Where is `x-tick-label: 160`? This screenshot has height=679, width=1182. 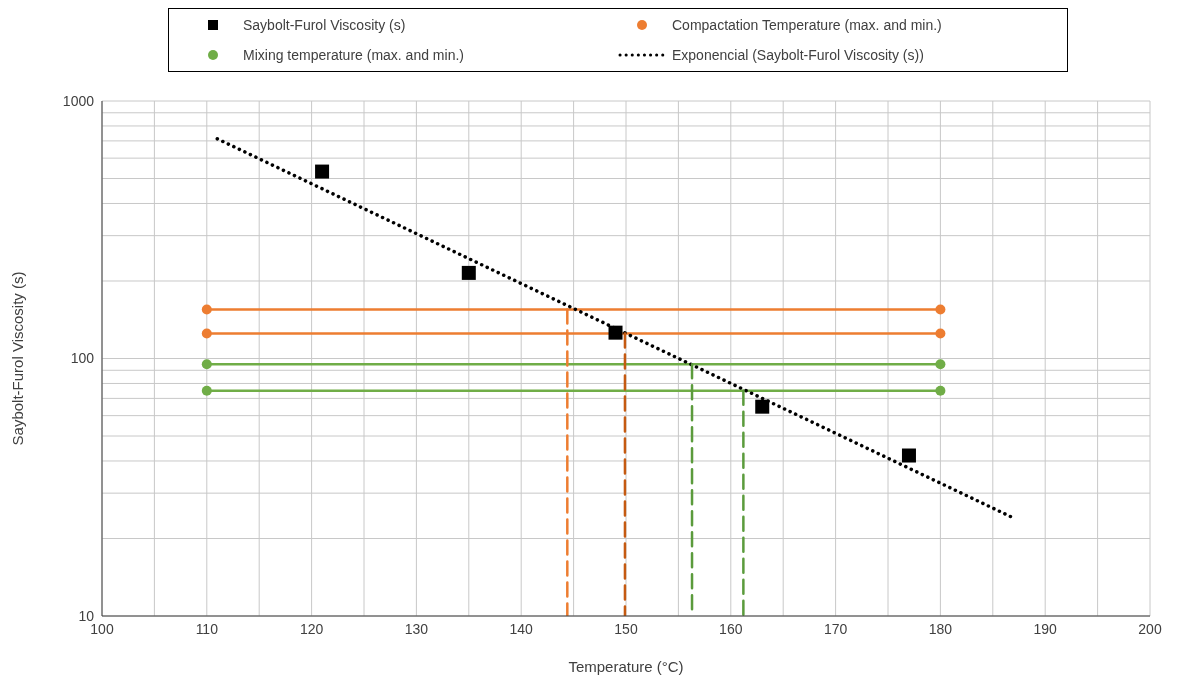
x-tick-label: 160 is located at coordinates (731, 628).